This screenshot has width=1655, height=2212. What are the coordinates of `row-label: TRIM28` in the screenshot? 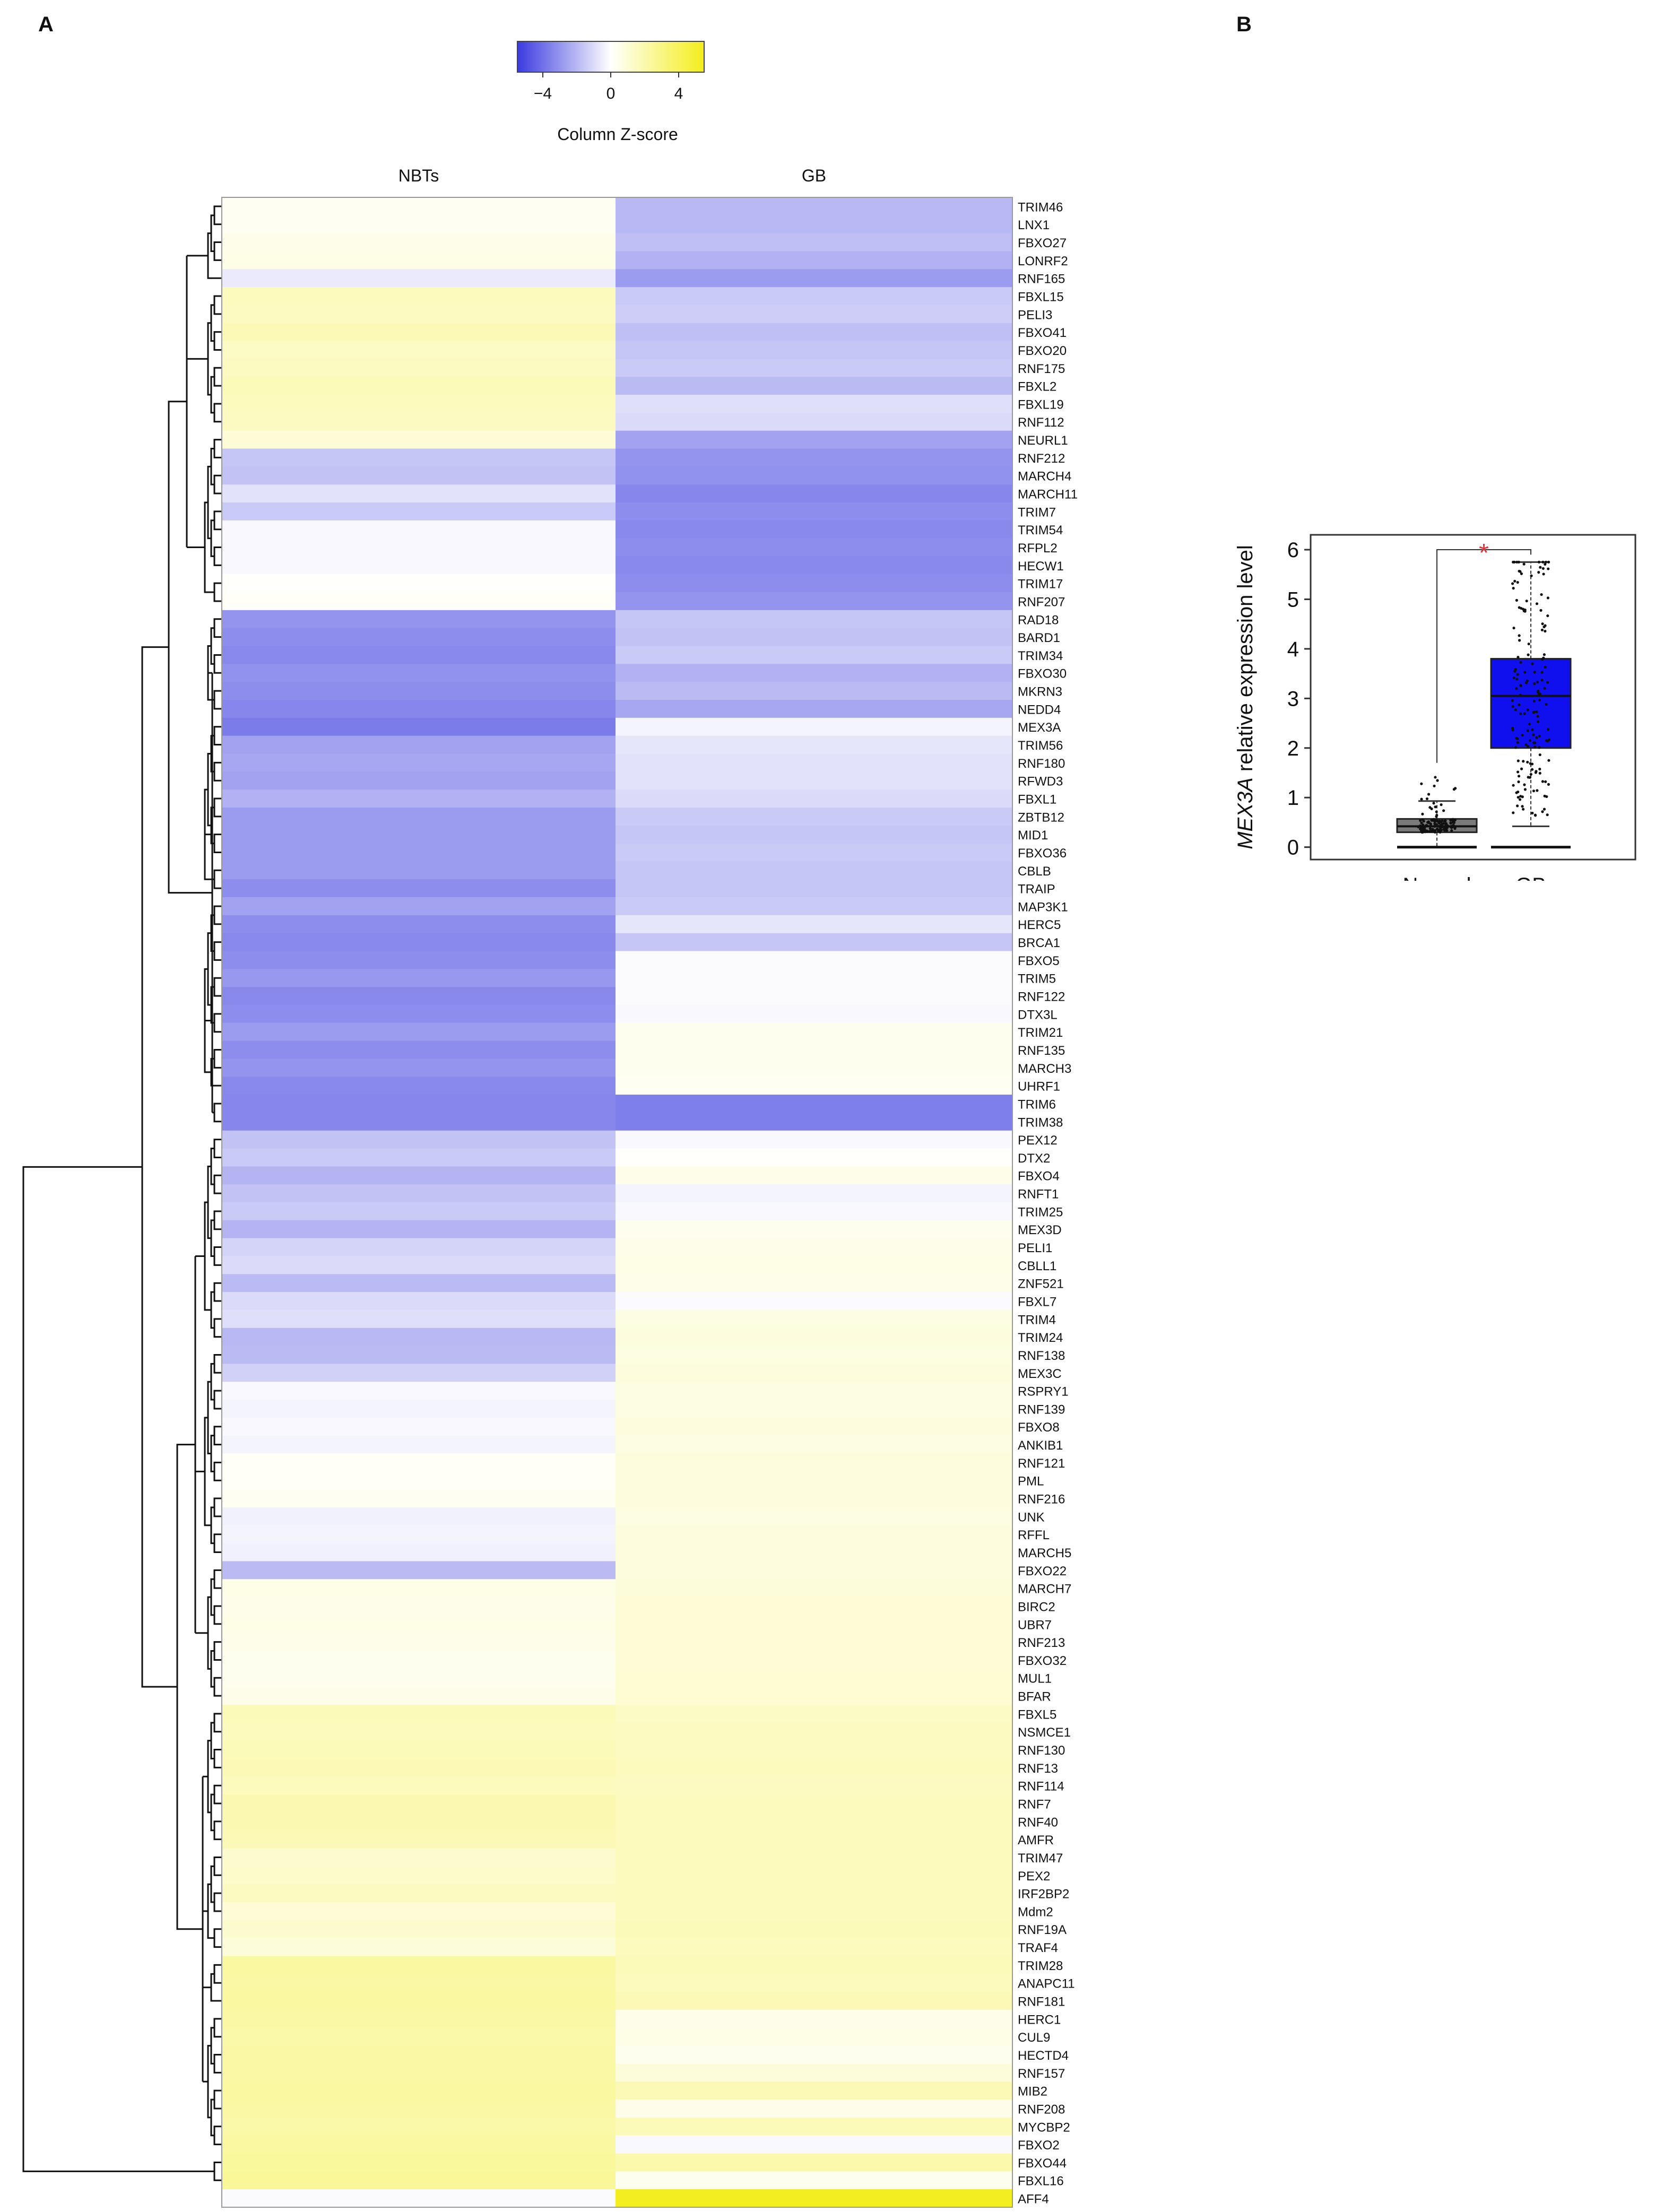 It's located at (1040, 1966).